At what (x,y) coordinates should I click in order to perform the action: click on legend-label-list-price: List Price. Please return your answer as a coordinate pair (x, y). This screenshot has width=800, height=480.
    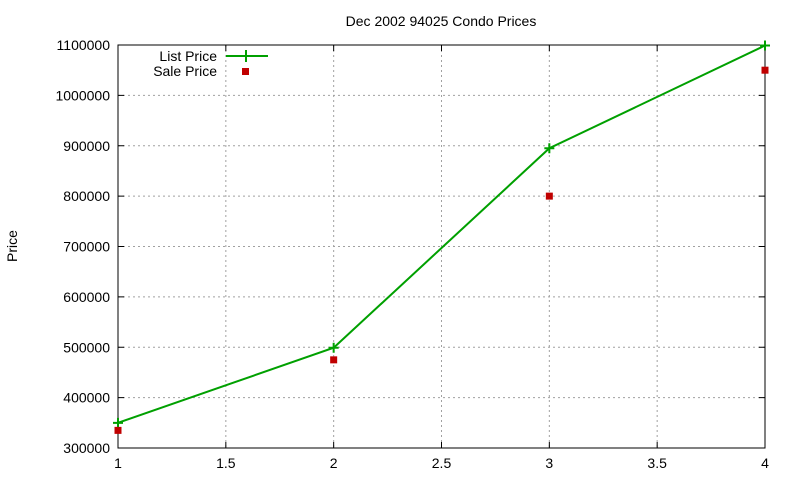
    Looking at the image, I should click on (188, 56).